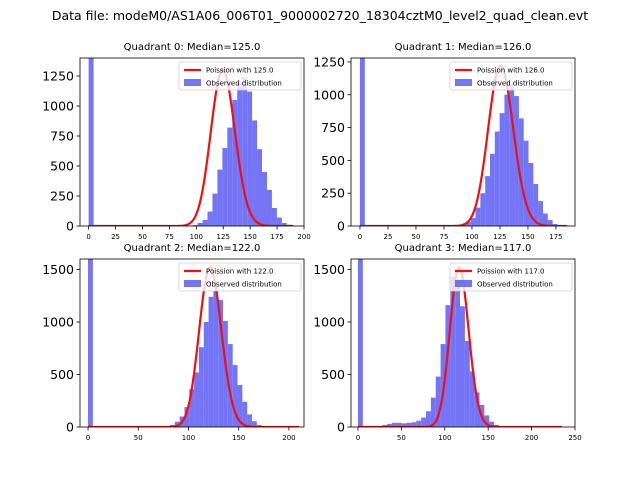 The image size is (640, 480). I want to click on quadrant-0-plot-area, so click(192, 142).